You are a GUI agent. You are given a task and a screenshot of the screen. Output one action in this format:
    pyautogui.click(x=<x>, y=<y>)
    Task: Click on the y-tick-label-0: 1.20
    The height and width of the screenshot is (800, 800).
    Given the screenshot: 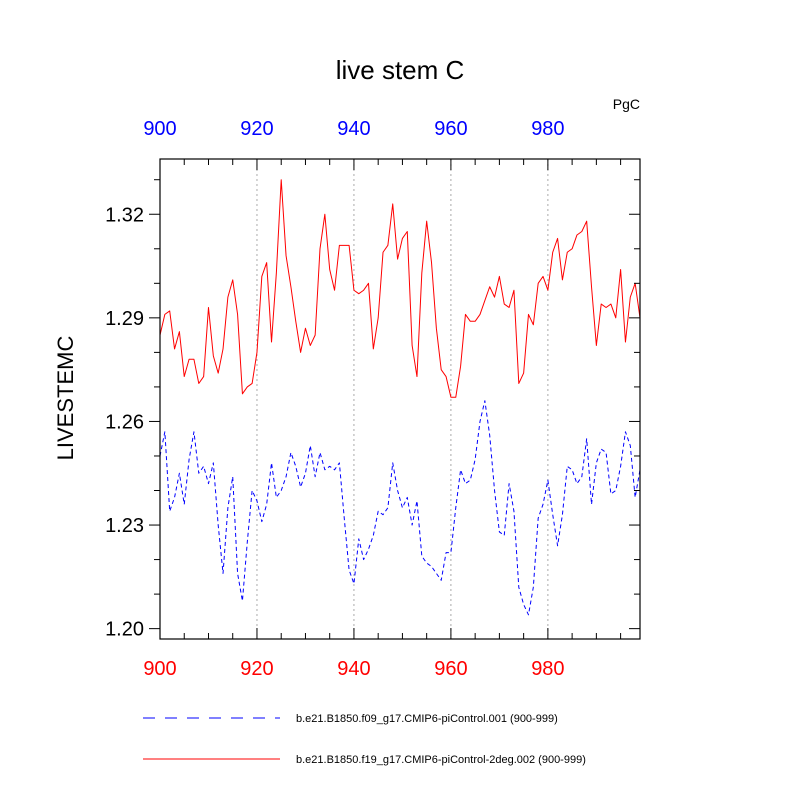 What is the action you would take?
    pyautogui.click(x=124, y=630)
    